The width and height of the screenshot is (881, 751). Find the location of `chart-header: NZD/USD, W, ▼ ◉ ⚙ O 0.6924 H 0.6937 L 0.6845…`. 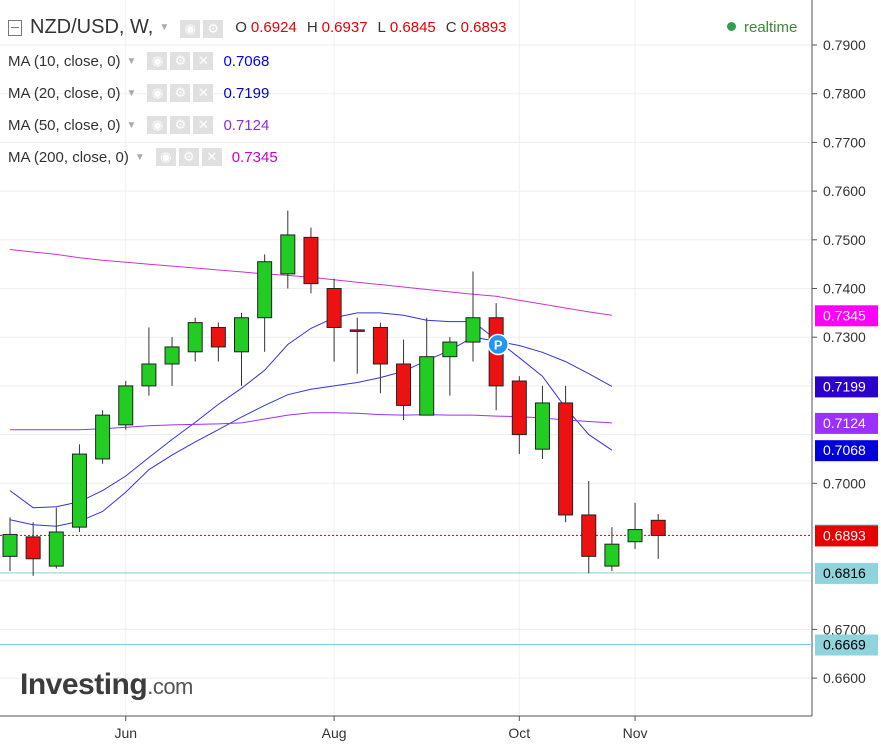

chart-header: NZD/USD, W, ▼ ◉ ⚙ O 0.6924 H 0.6937 L 0.6845… is located at coordinates (257, 27).